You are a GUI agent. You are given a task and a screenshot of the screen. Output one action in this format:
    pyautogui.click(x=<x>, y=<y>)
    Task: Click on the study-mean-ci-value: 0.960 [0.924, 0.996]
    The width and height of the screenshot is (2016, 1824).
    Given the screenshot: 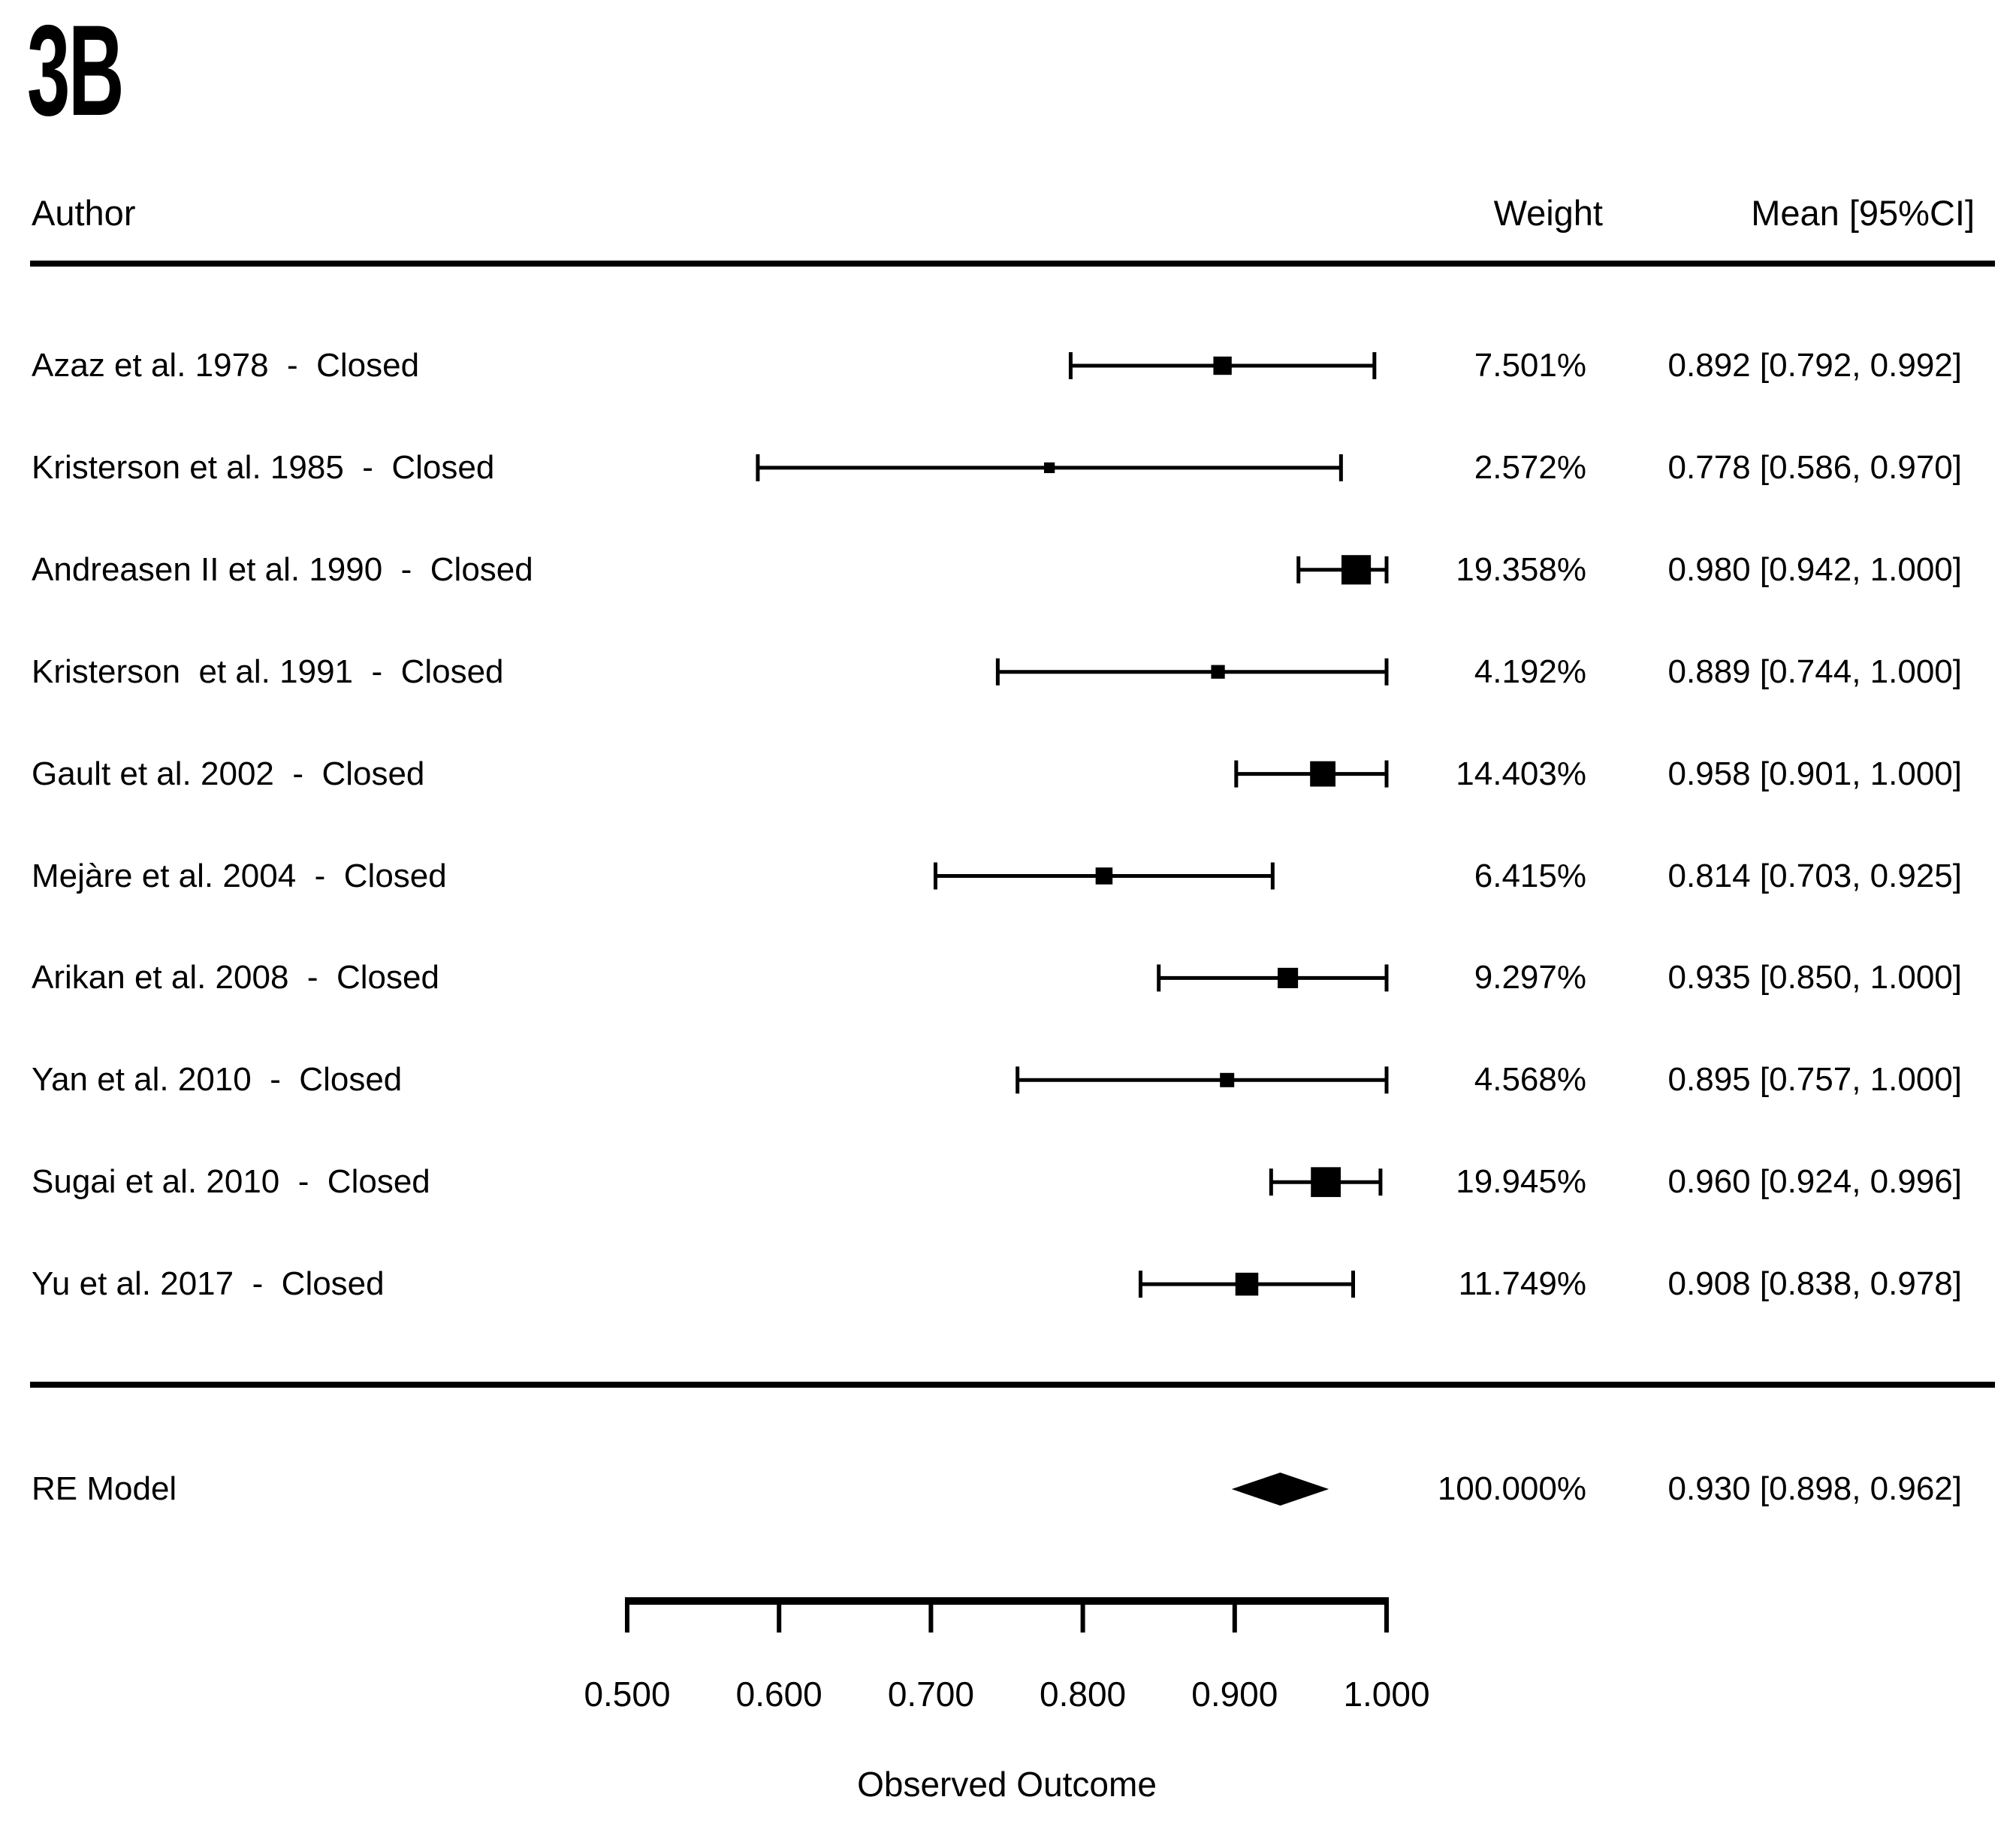 What is the action you would take?
    pyautogui.click(x=1814, y=1181)
    